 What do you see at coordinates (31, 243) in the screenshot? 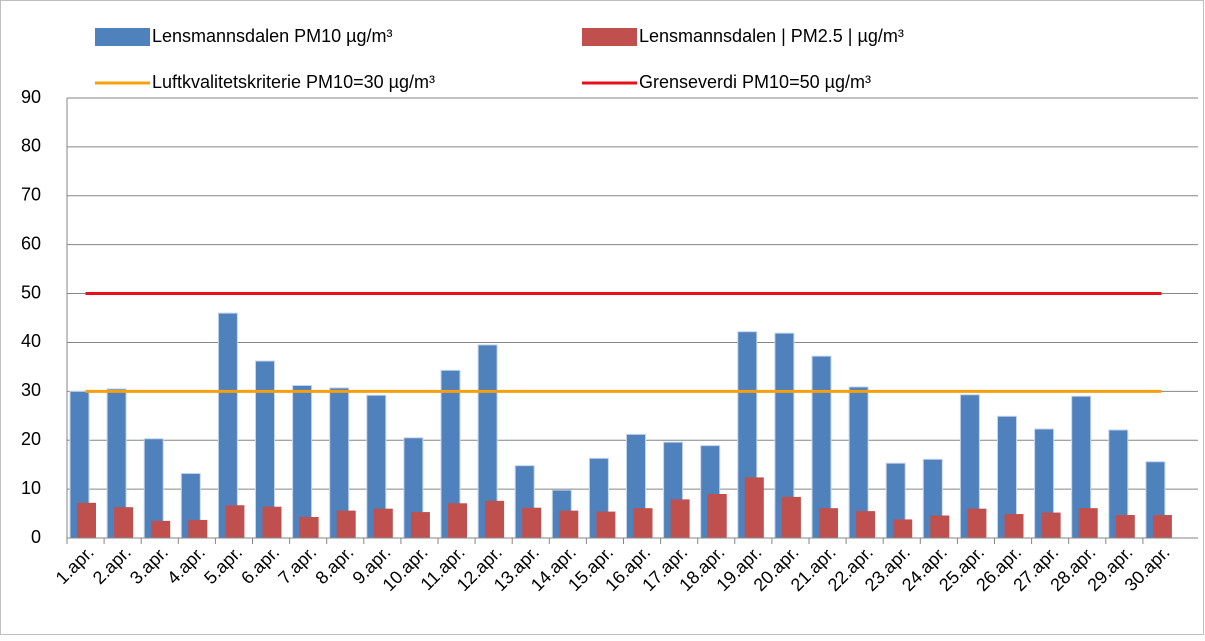
I see `y-tick-label: 60` at bounding box center [31, 243].